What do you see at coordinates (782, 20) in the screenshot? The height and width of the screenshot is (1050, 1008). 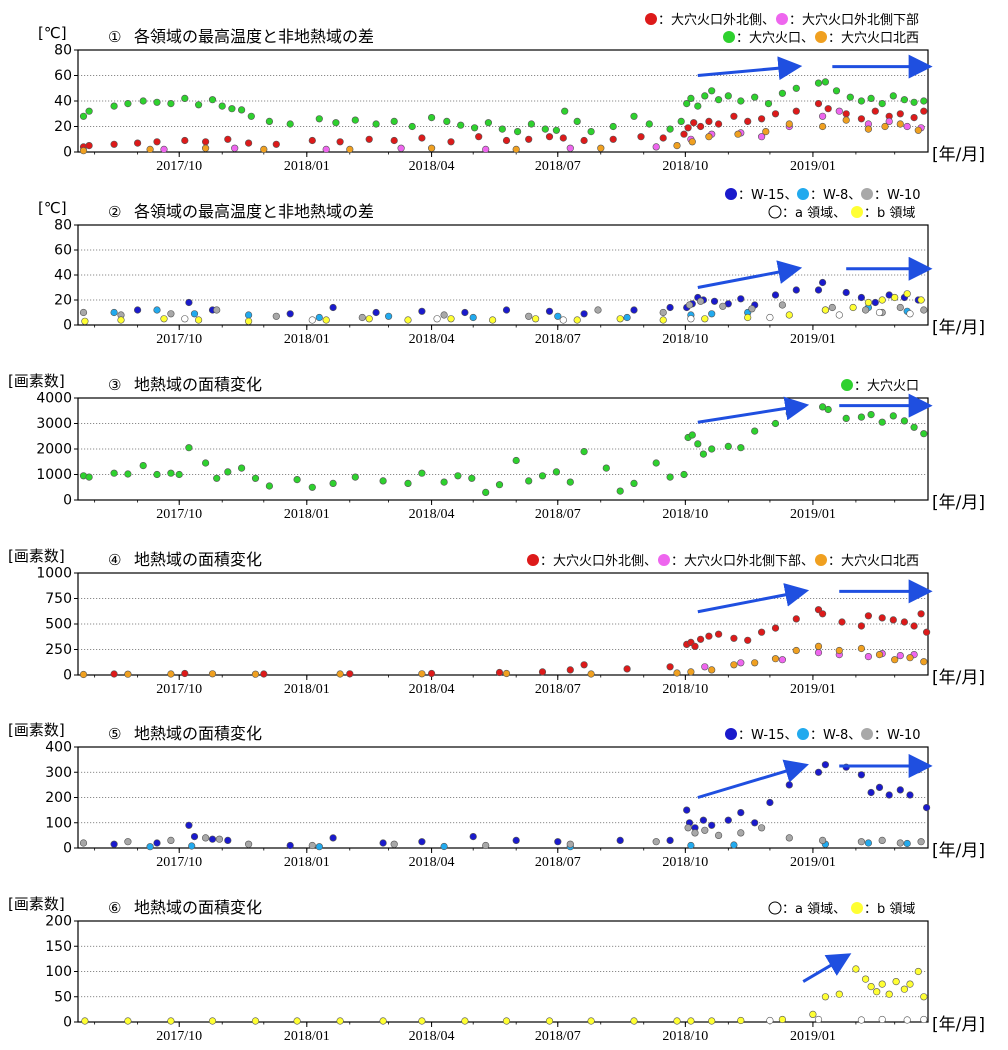 I see `legend-row: ：大穴火口外北側、 ：大穴火口外北側下部` at bounding box center [782, 20].